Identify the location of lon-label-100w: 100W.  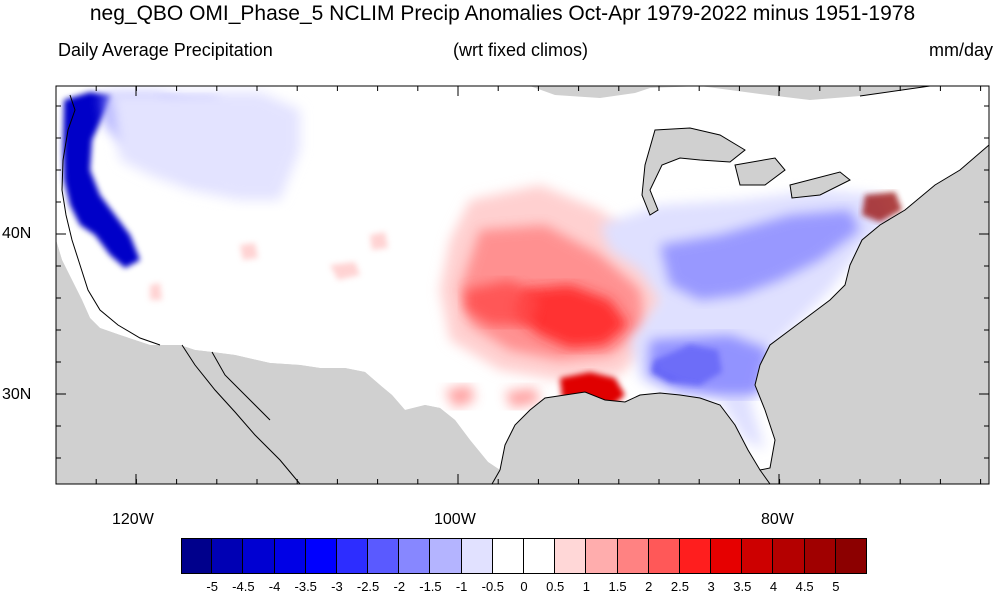
(455, 519).